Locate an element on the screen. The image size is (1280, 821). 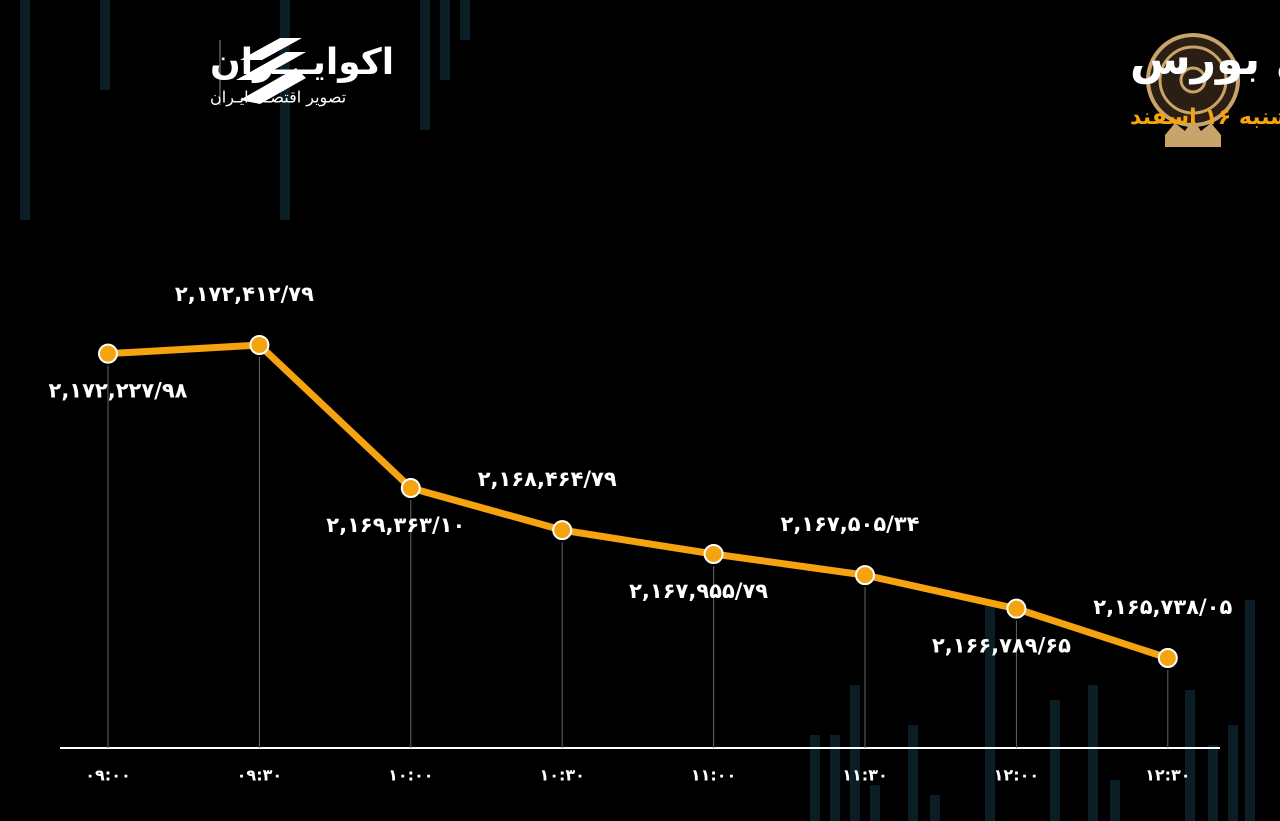
value-label: ۲,۱۶۷,۹۵۵/۷۹ is located at coordinates (698, 591).